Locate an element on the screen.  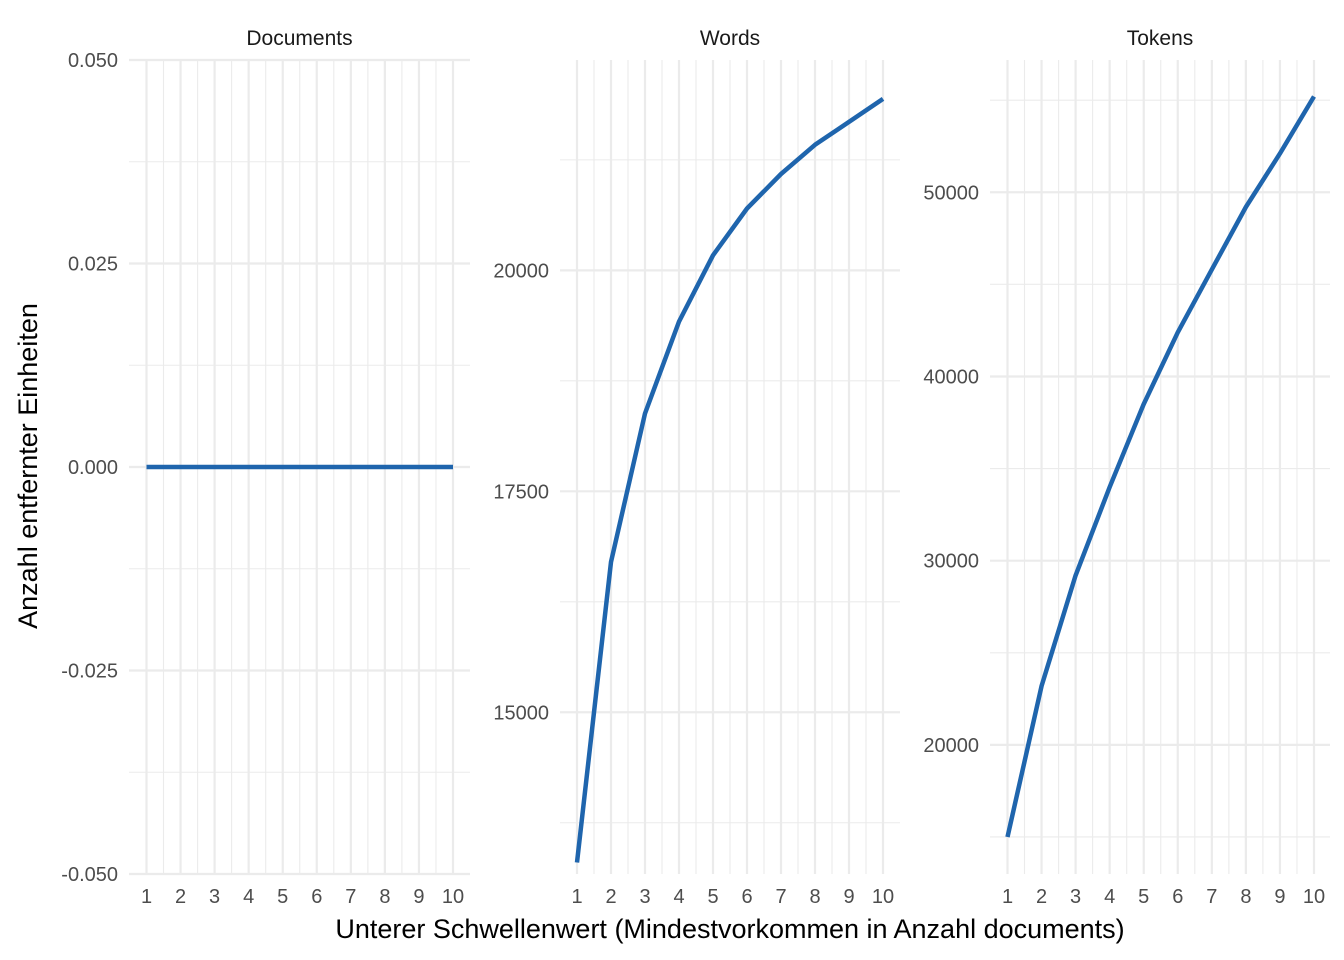
y-tick-label: 40000 is located at coordinates (951, 377).